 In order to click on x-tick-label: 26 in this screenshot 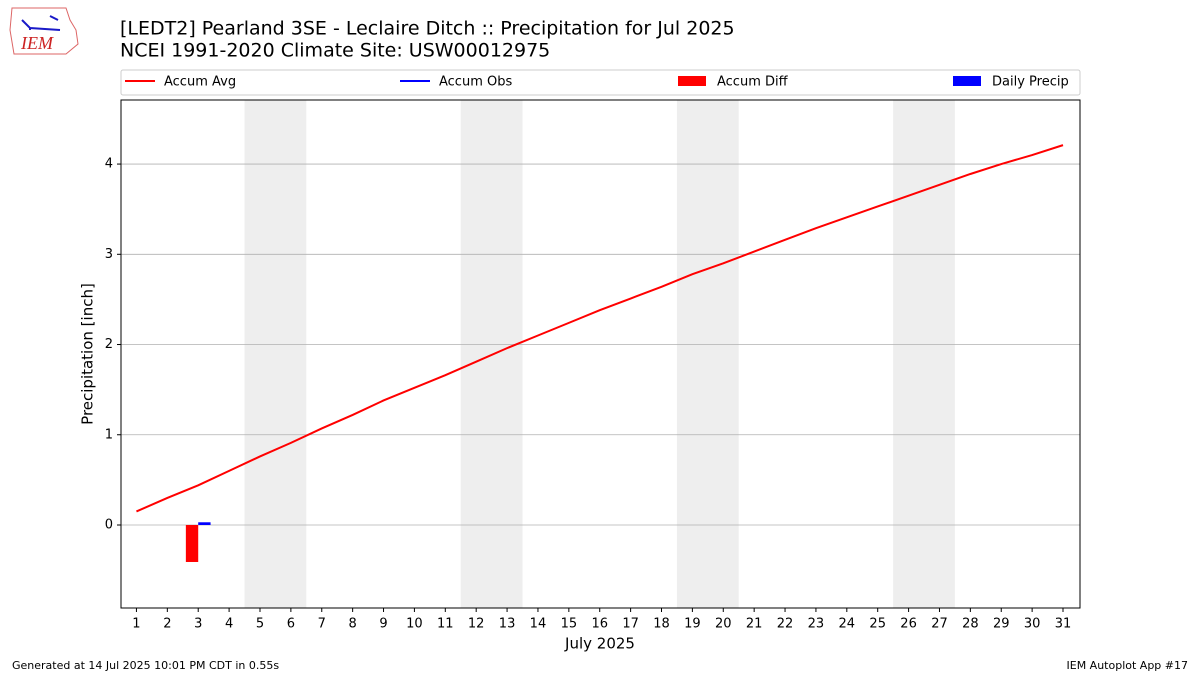, I will do `click(908, 624)`.